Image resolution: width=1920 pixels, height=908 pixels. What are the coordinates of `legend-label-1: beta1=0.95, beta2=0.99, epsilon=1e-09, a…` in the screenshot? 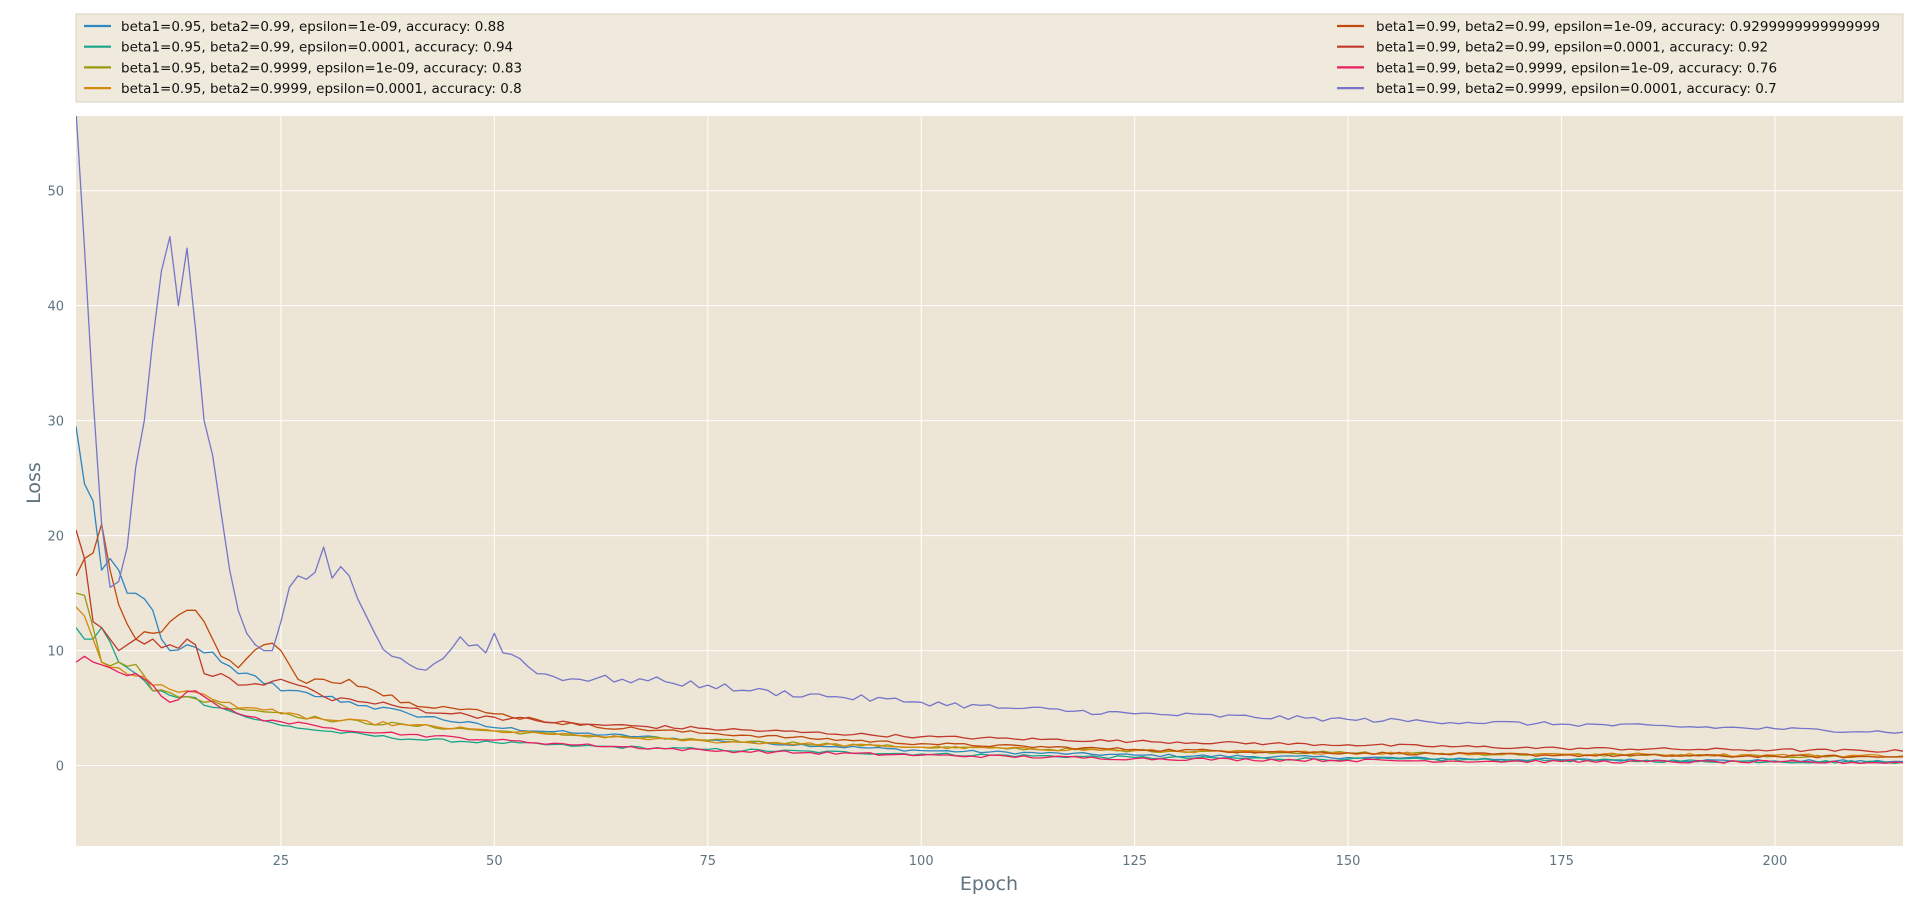 It's located at (313, 27).